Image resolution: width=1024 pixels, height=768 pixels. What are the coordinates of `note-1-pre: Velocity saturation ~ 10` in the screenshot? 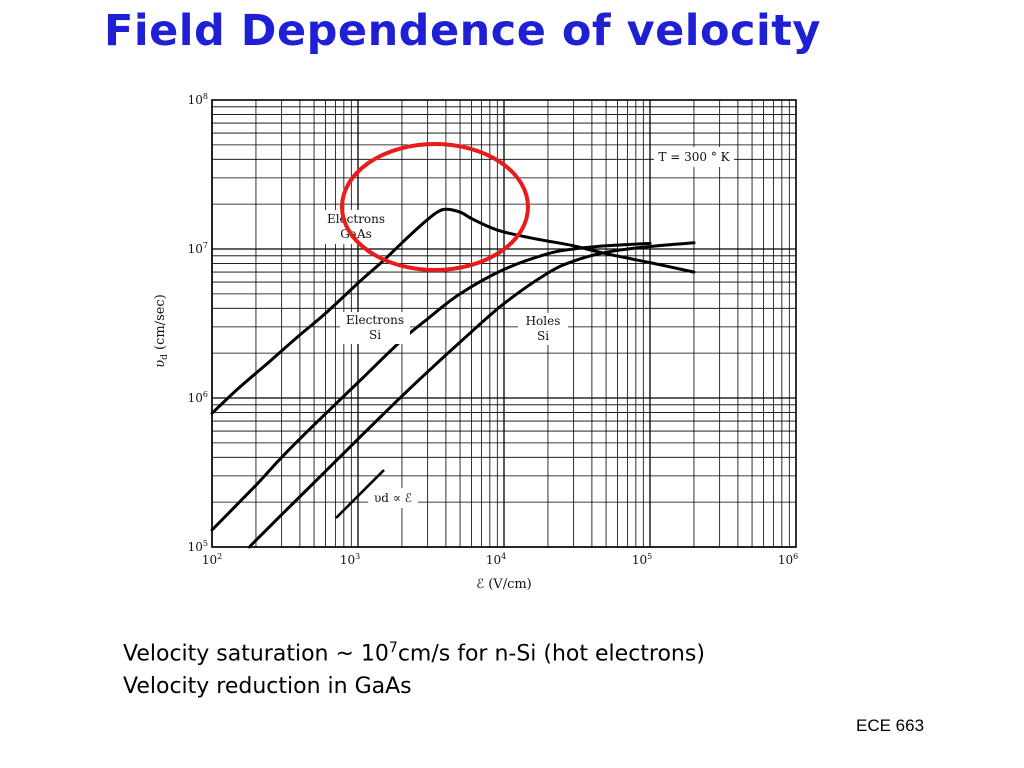 It's located at (256, 654).